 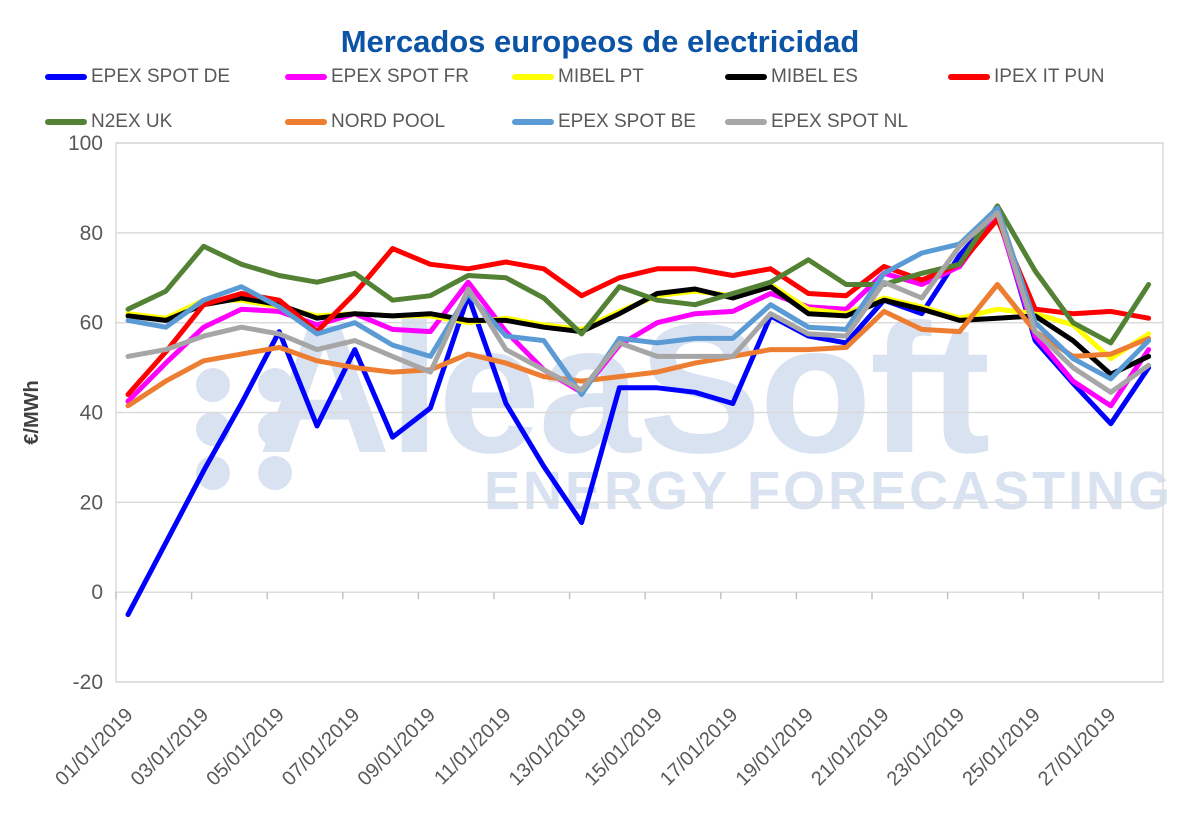 What do you see at coordinates (699, 747) in the screenshot?
I see `x-axis-tick-label: 17/01/2019` at bounding box center [699, 747].